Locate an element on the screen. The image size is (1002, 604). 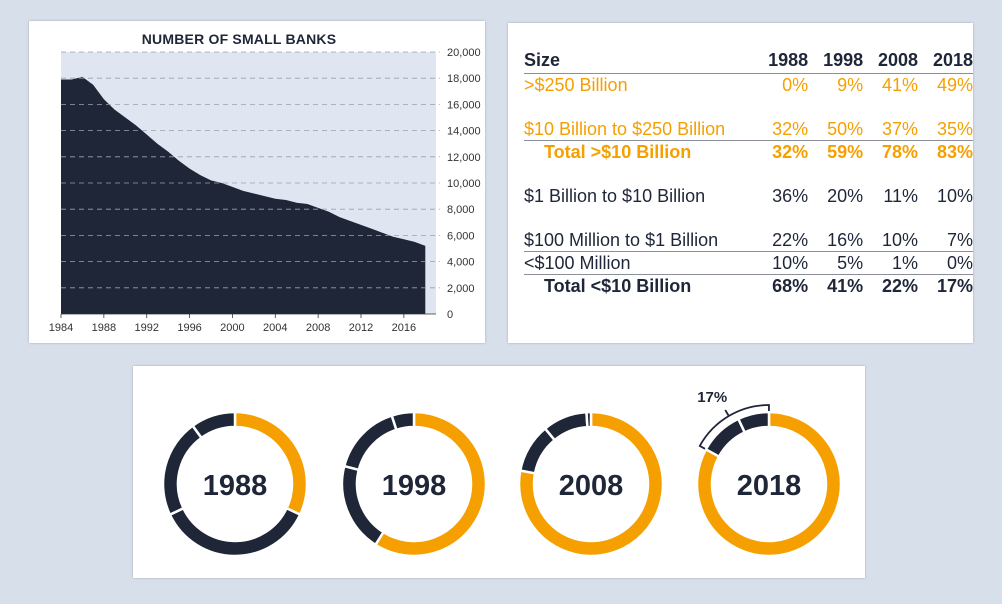
table-header-row: Size 1988 1998 2008 2018 is located at coordinates (748, 61).